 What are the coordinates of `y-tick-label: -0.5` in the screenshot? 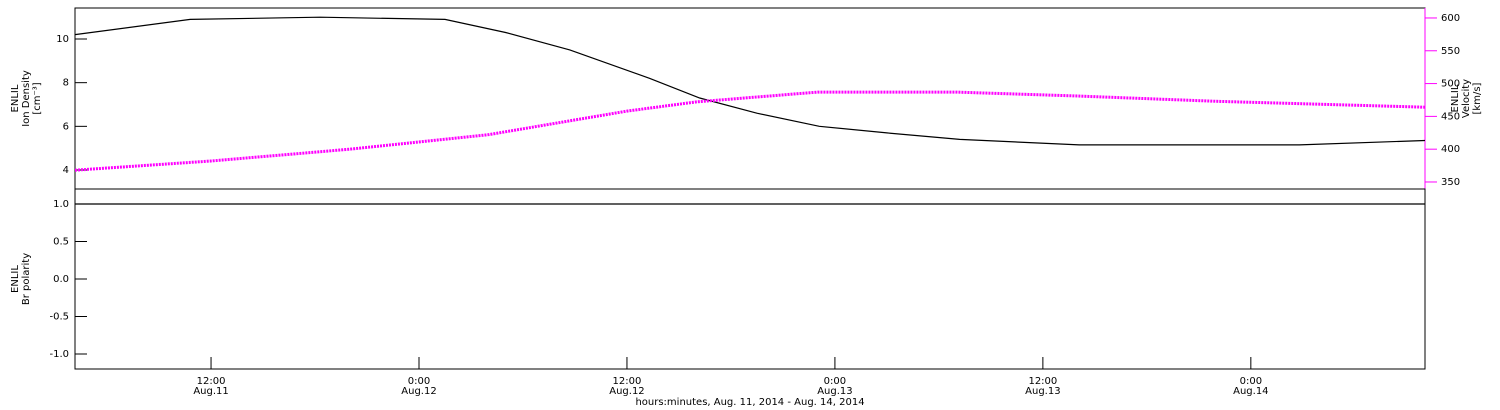 It's located at (59, 317).